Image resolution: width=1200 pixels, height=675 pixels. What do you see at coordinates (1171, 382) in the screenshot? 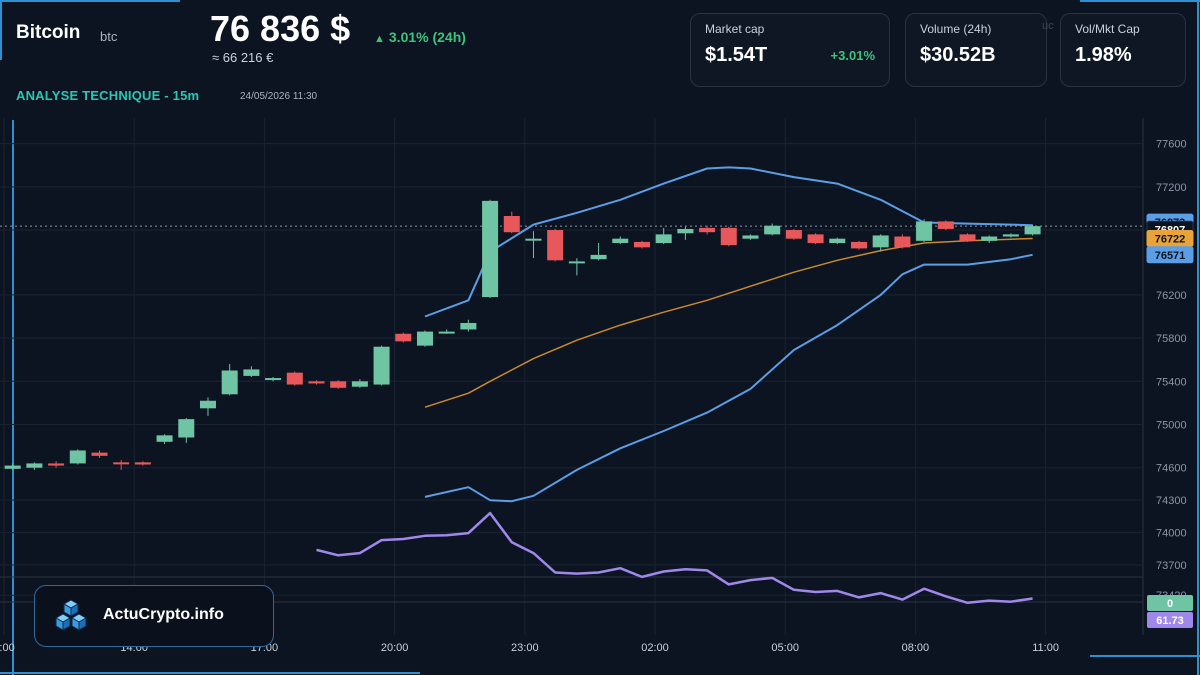
I see `y-tick-label: 75400` at bounding box center [1171, 382].